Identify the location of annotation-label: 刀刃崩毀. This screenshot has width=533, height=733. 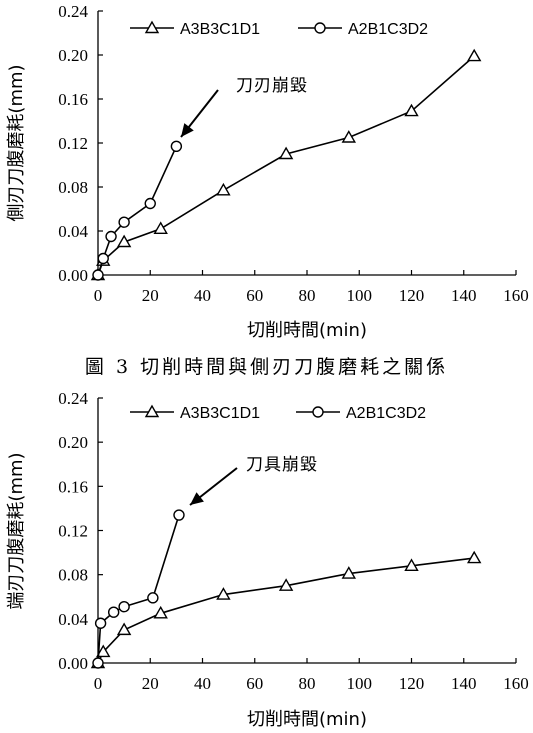
(272, 86).